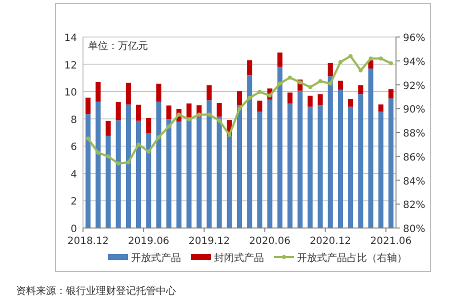  What do you see at coordinates (269, 241) in the screenshot?
I see `x-tick-label: 2020.06` at bounding box center [269, 241].